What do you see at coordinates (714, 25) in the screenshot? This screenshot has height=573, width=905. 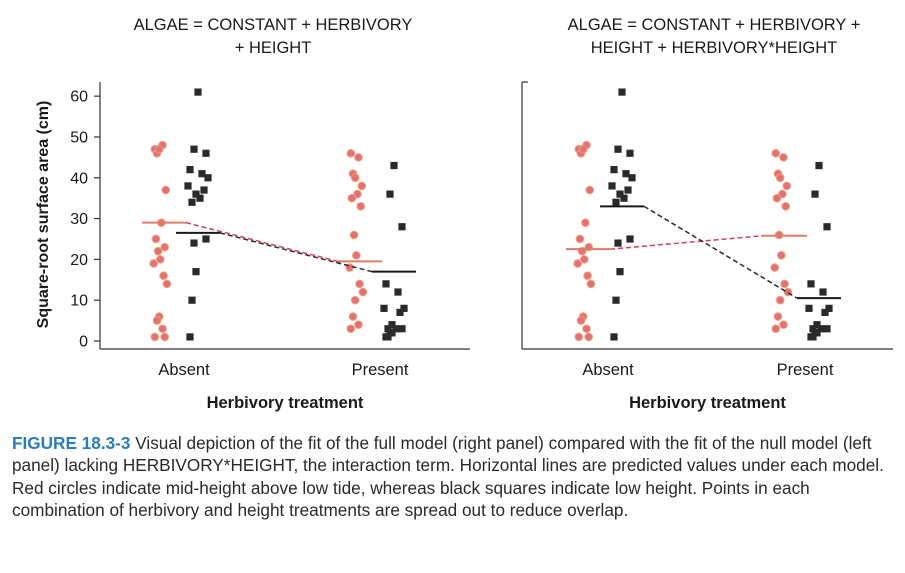 I see `chart-title-line: ALGAE = CONSTANT + HERBIVORY +` at bounding box center [714, 25].